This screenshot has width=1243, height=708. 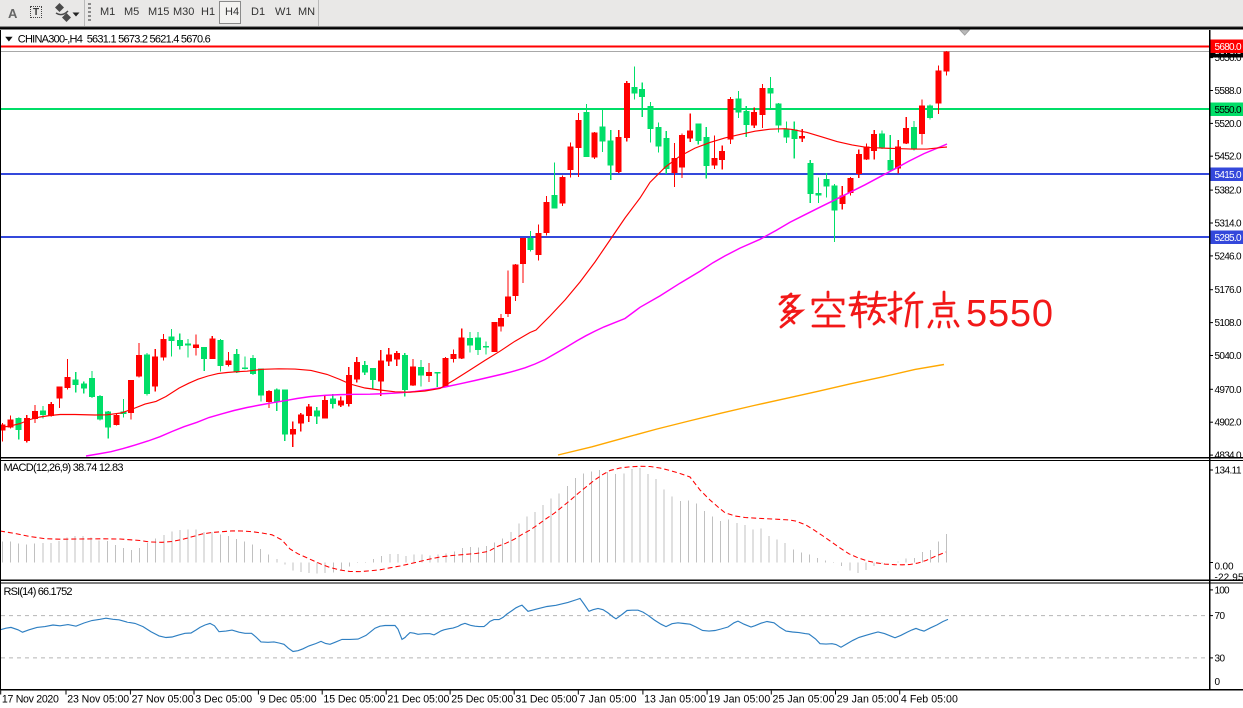 What do you see at coordinates (1228, 423) in the screenshot?
I see `svg-text: 4902.0` at bounding box center [1228, 423].